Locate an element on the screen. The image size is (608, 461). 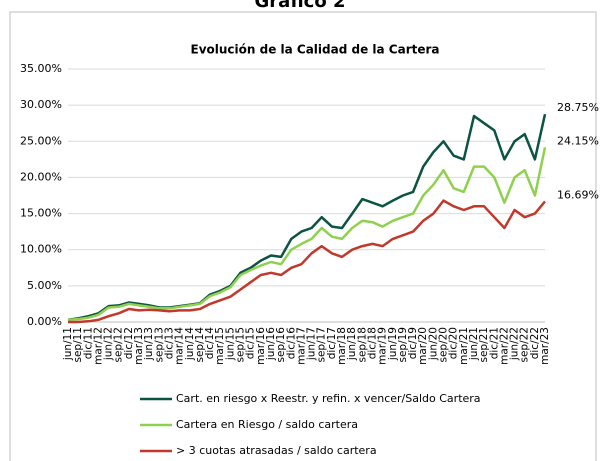
x-tick-label: jun/20 is located at coordinates (433, 344).